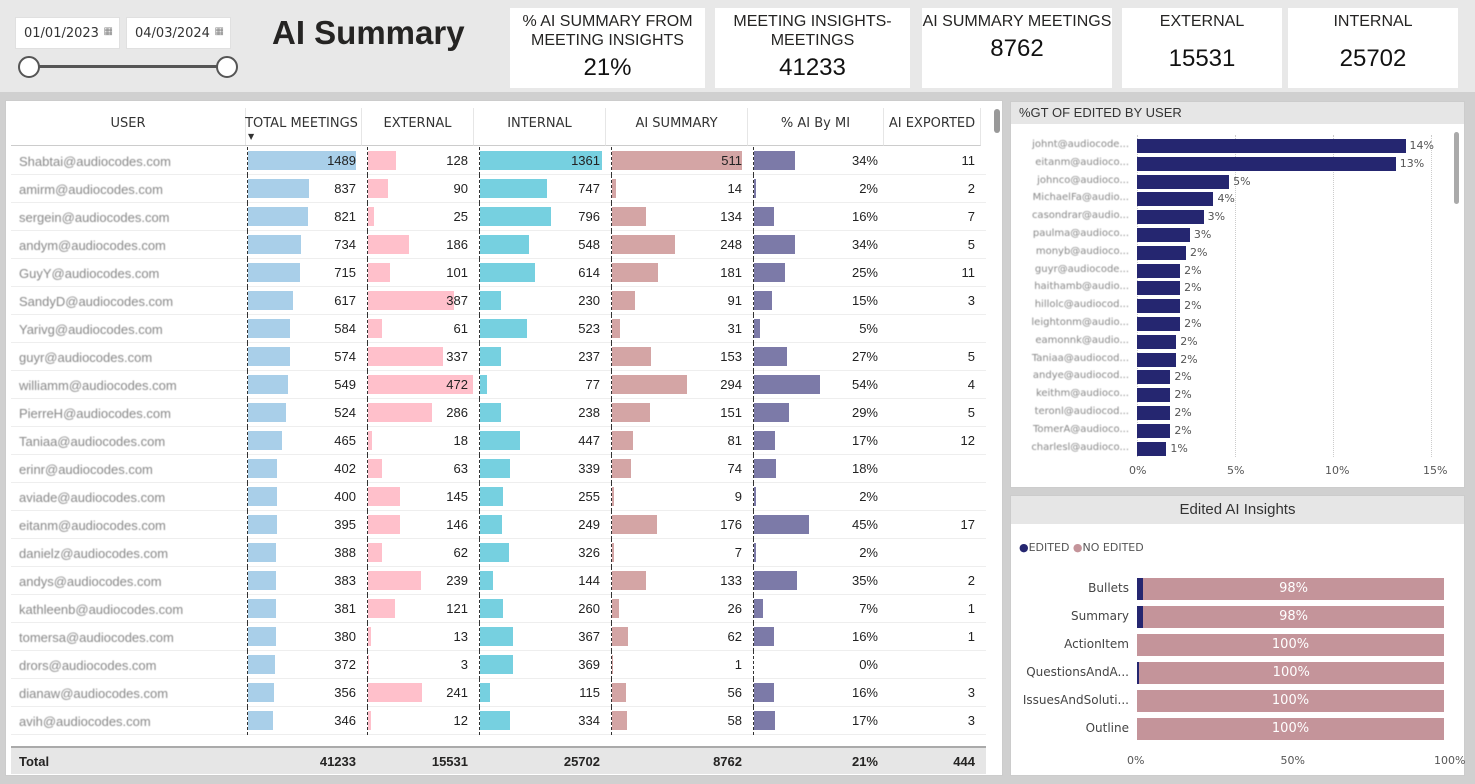 Image resolution: width=1475 pixels, height=784 pixels. I want to click on table-row: aviade@audiocodes.com 400 145 255 9 2%, so click(498, 497).